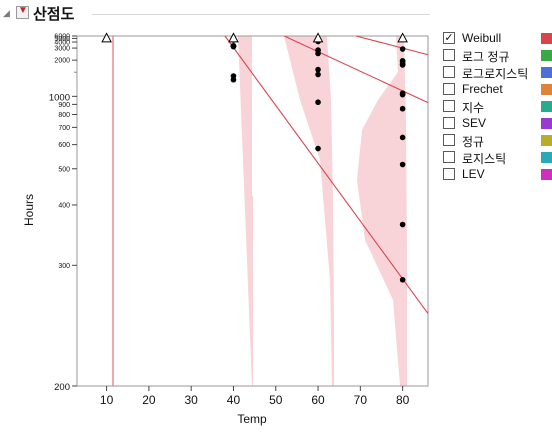 The height and width of the screenshot is (432, 552). Describe the element at coordinates (62, 61) in the screenshot. I see `y-tick-label: 2000` at that location.